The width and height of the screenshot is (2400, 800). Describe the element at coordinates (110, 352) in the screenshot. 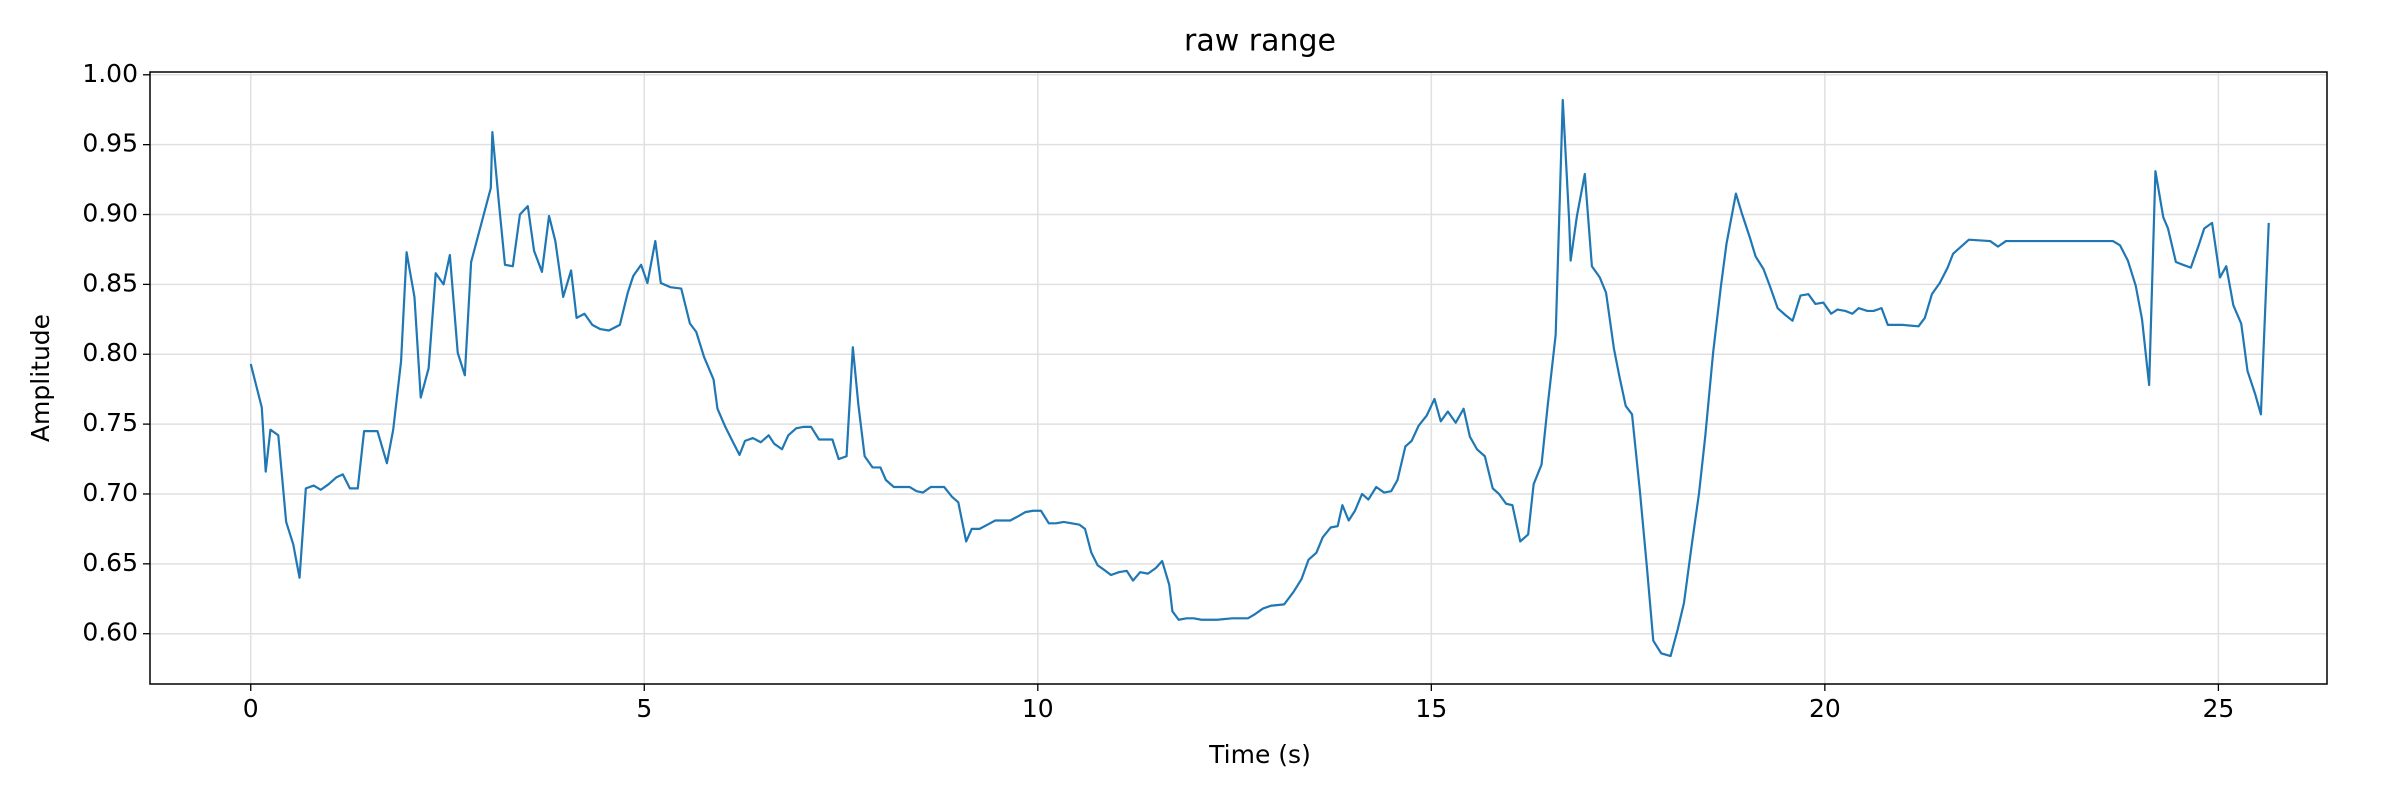

I see `y-tick-label: 0.80` at that location.